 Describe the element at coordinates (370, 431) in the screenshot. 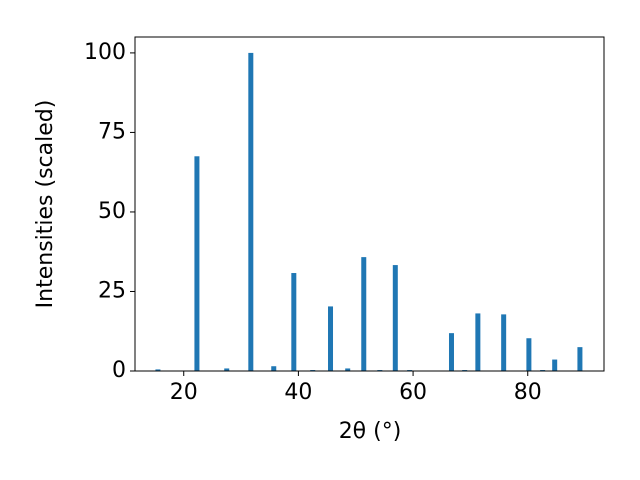

I see `x-axis-label: 2θ (°)` at that location.